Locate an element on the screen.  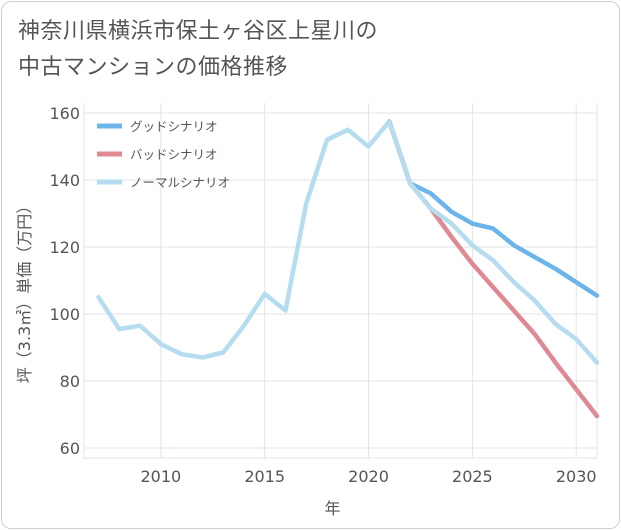
x-tick-label: 2010 is located at coordinates (160, 476).